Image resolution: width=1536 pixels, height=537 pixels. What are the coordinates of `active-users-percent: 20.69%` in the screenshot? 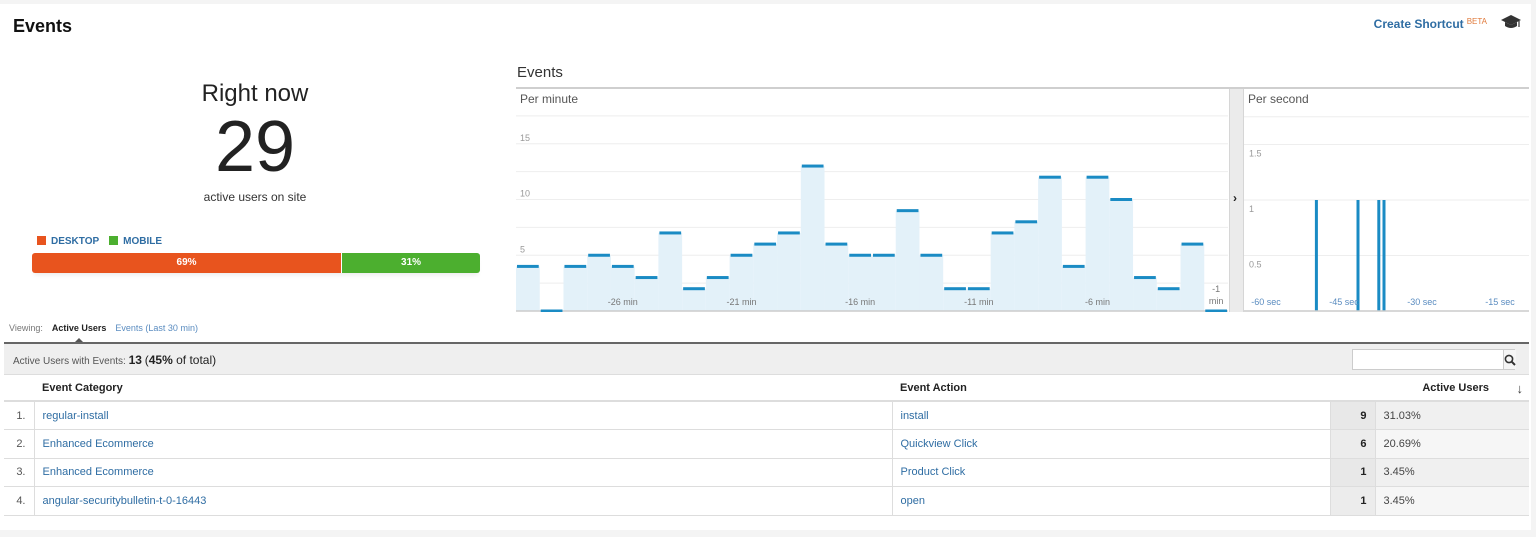 It's located at (1452, 444).